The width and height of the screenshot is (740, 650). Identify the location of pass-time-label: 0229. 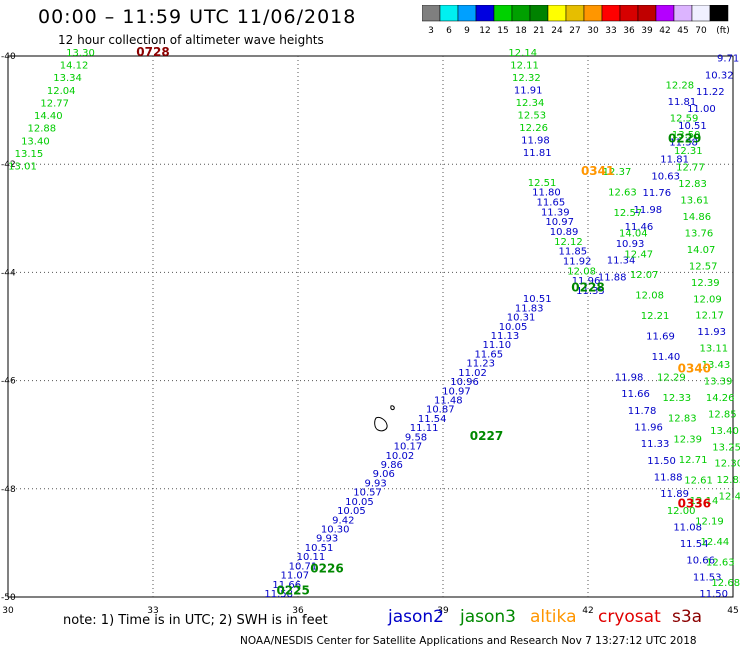
(684, 139).